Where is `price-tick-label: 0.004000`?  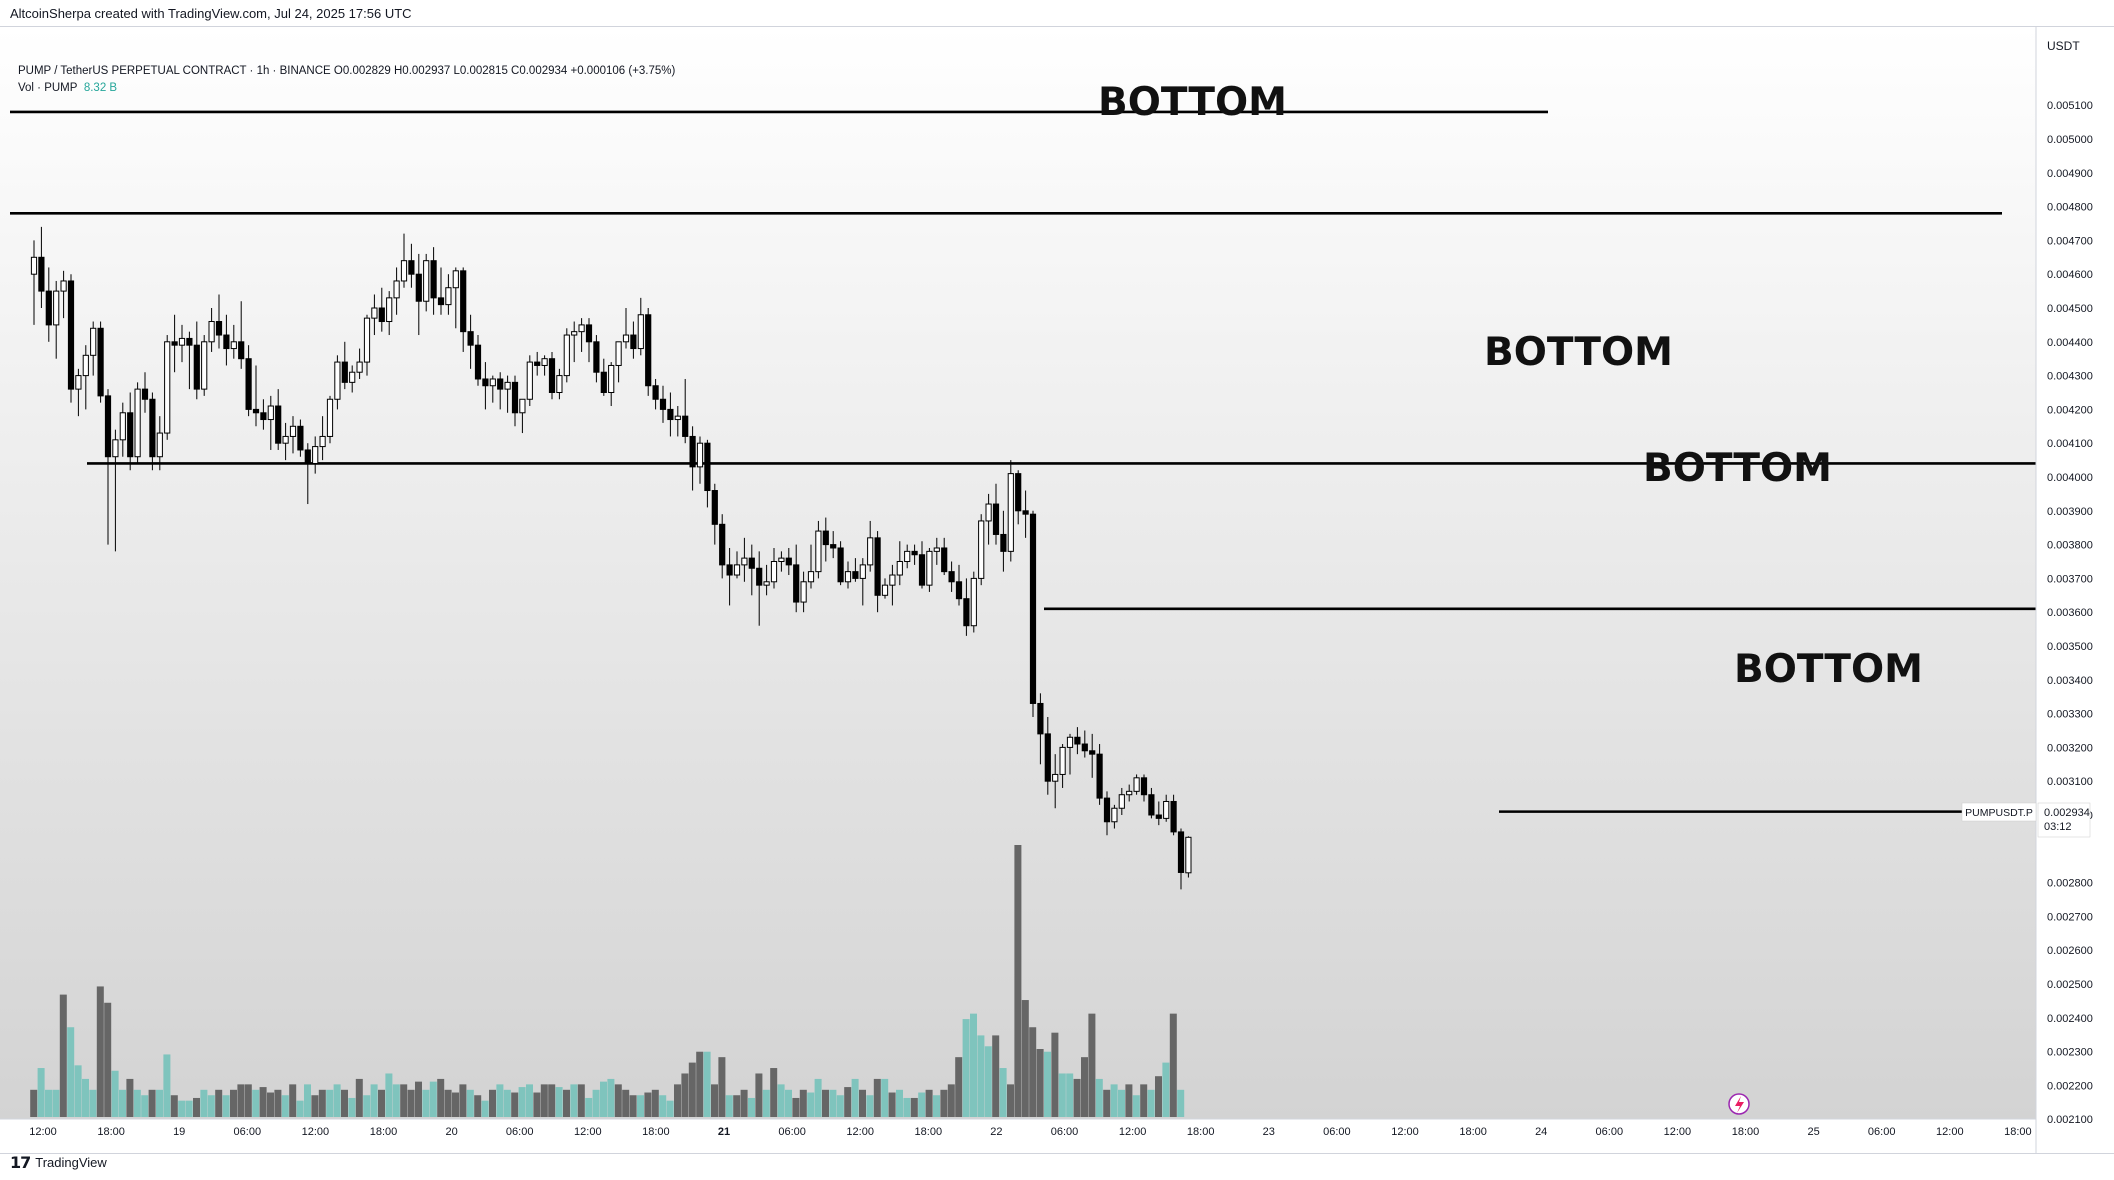
price-tick-label: 0.004000 is located at coordinates (2070, 478).